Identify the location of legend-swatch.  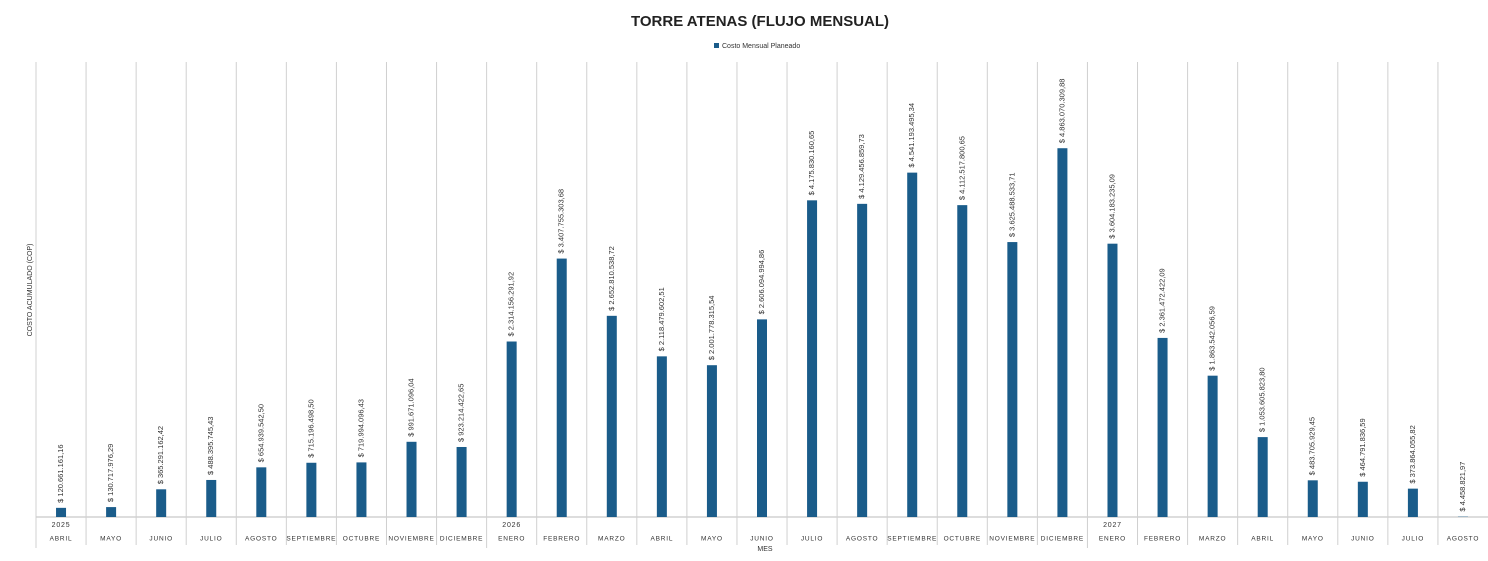
(716, 45).